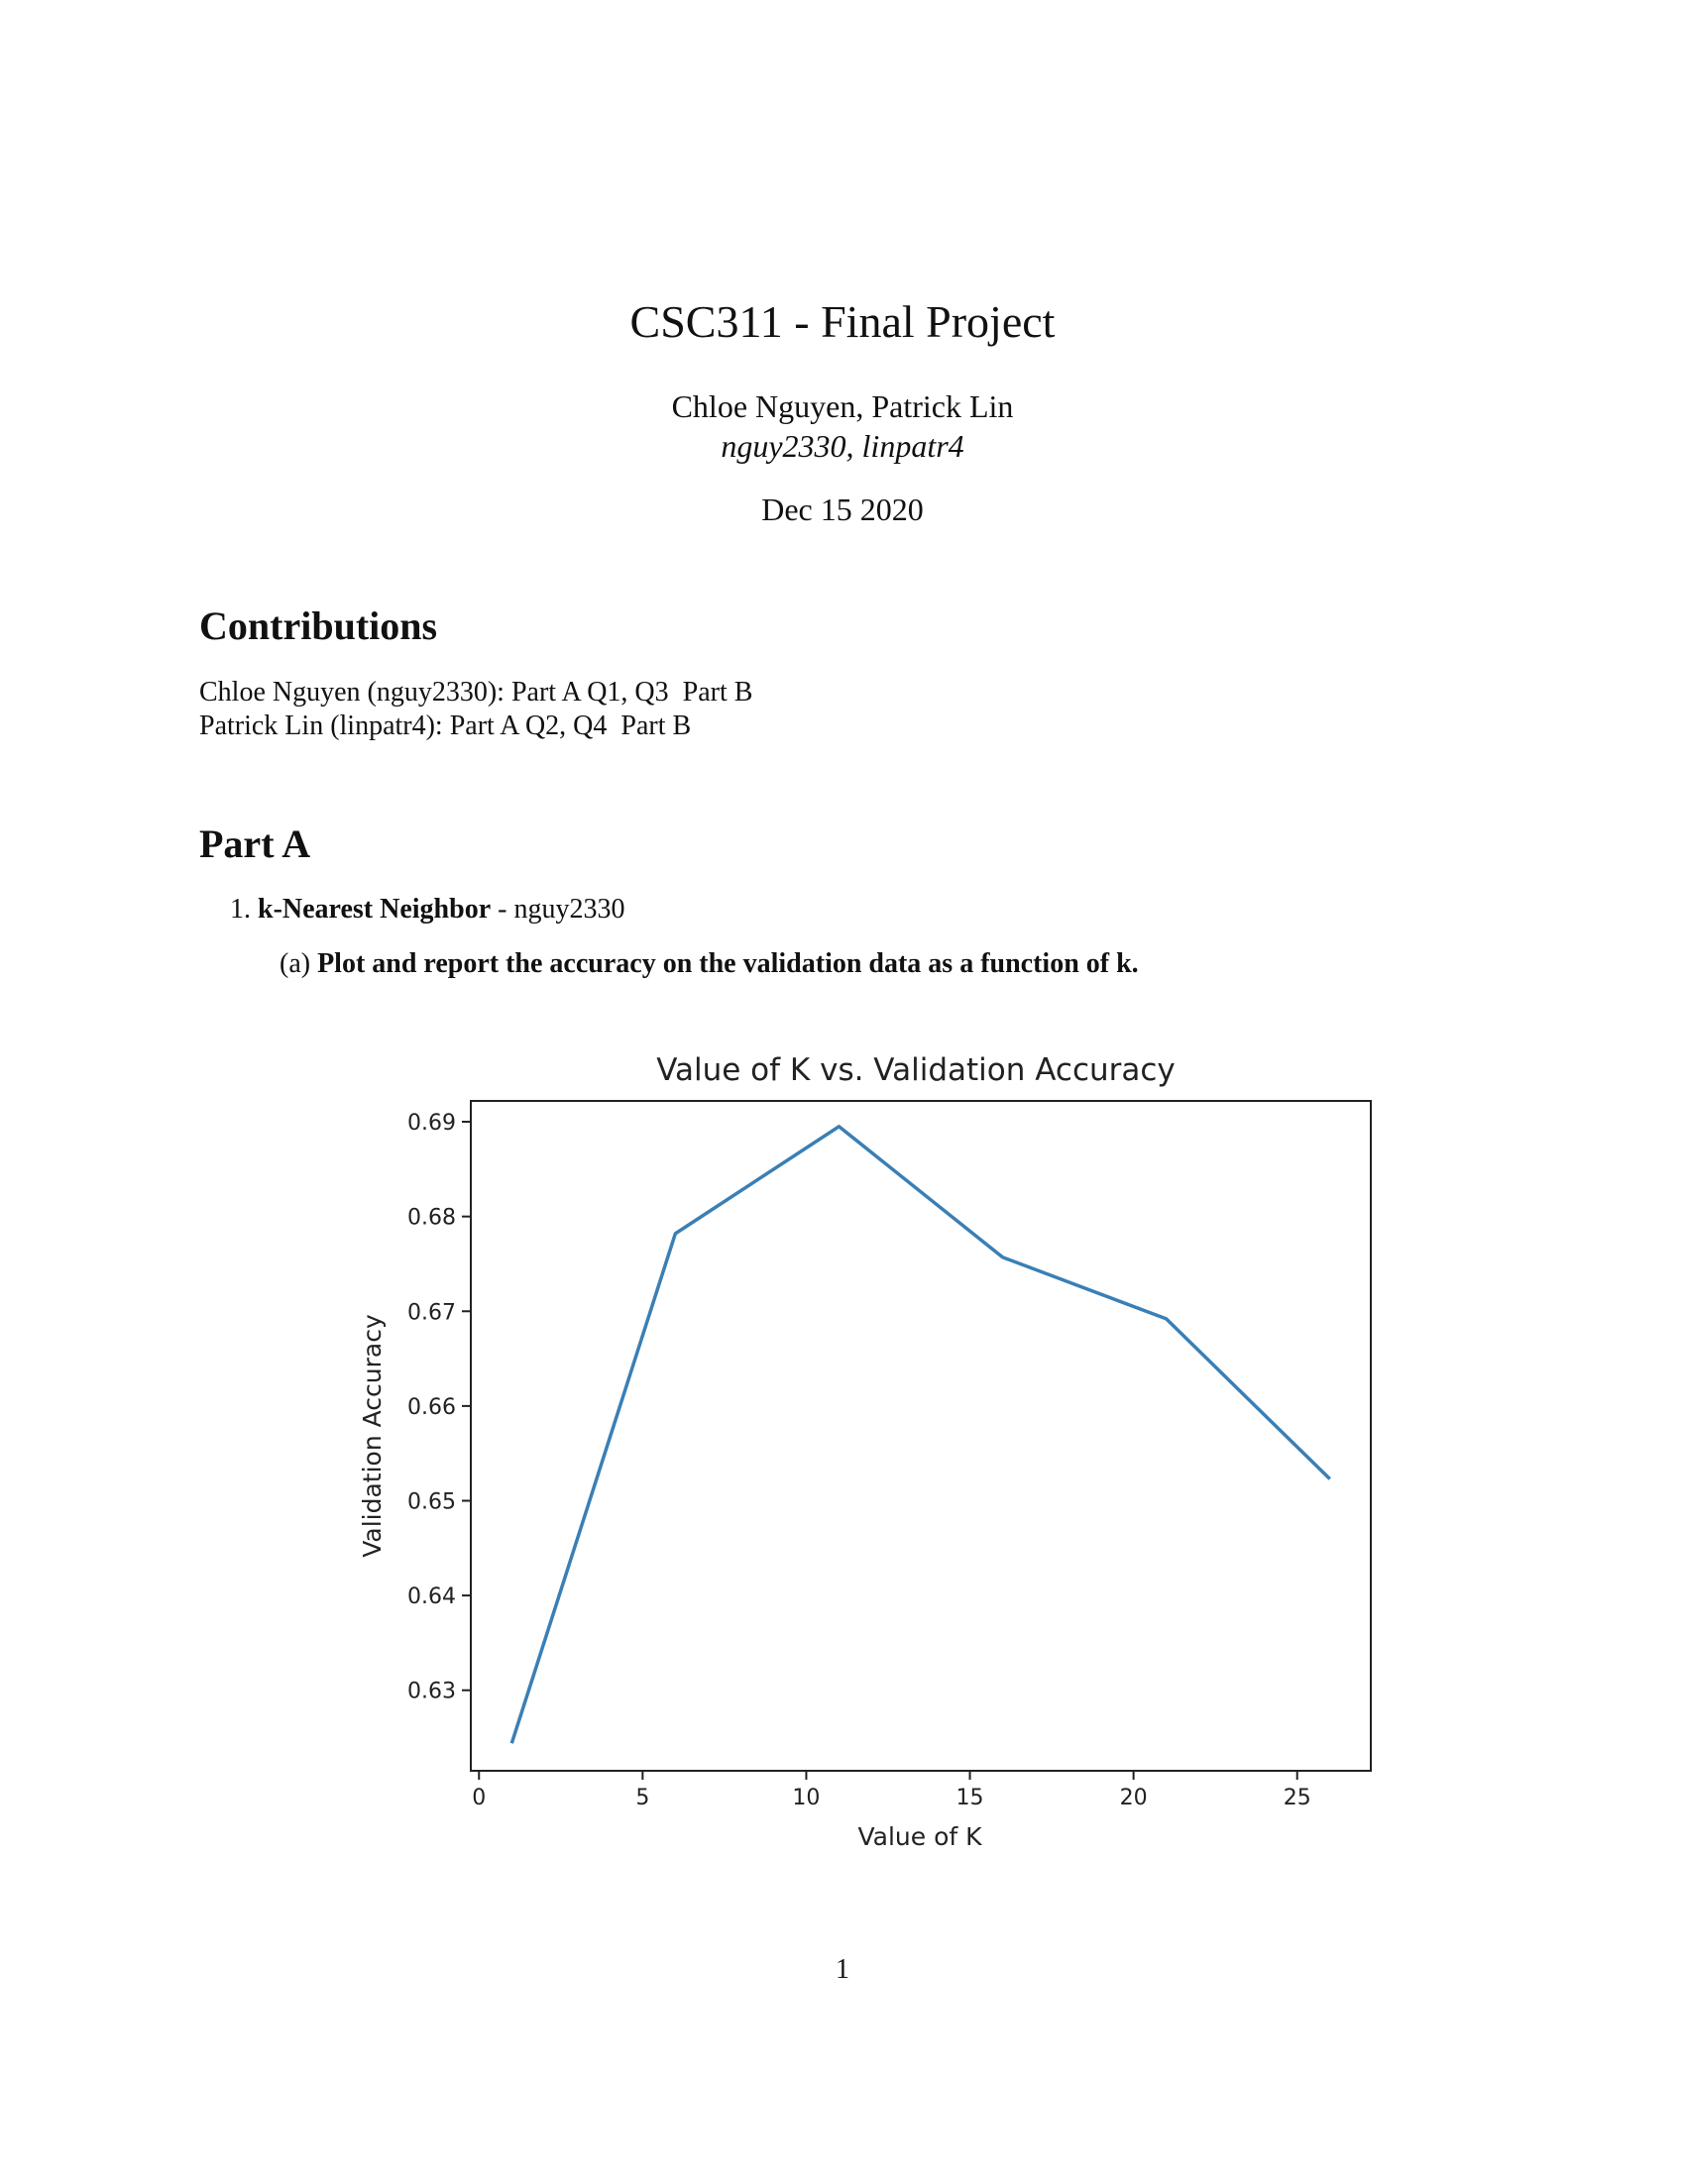  I want to click on x-tick-label: 5, so click(642, 1798).